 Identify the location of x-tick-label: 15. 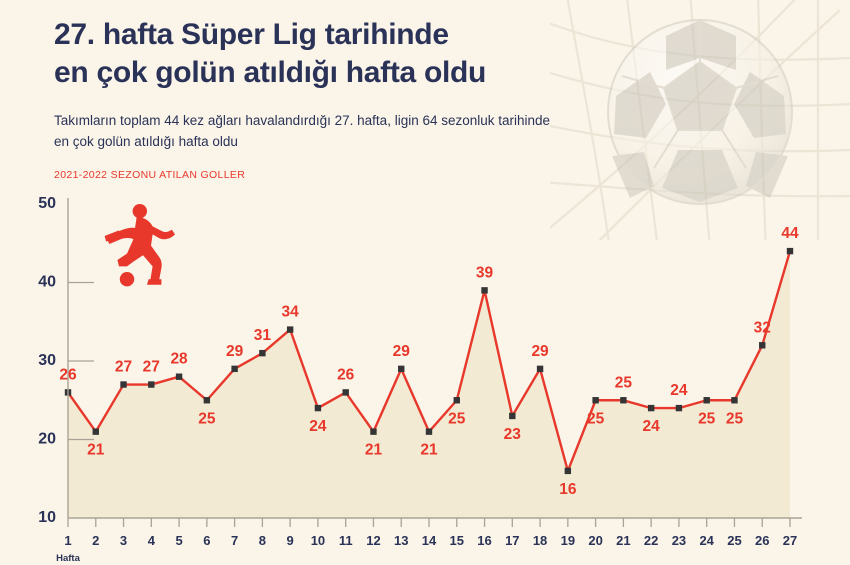
(457, 540).